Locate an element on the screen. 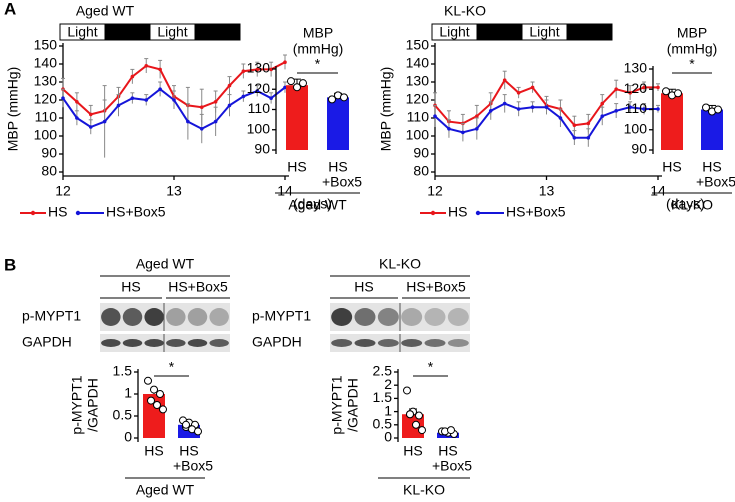  legend-label: HS is located at coordinates (57, 212).